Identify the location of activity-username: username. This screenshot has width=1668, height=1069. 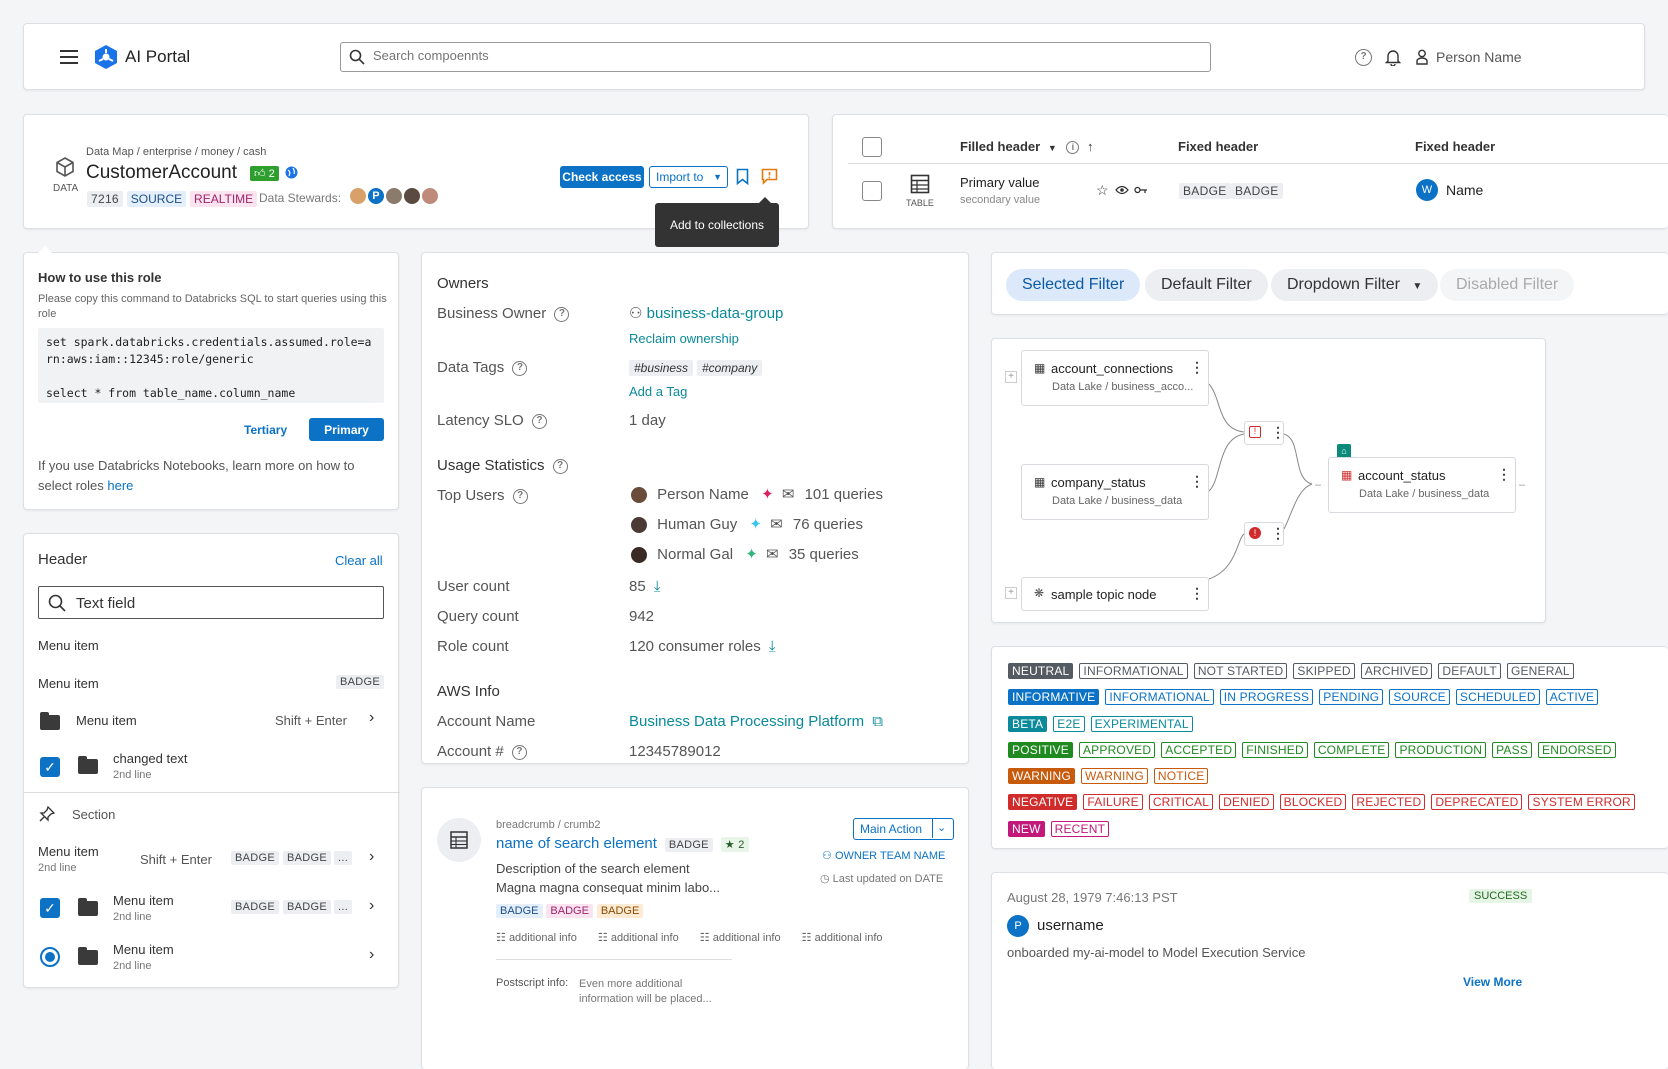
(1070, 925).